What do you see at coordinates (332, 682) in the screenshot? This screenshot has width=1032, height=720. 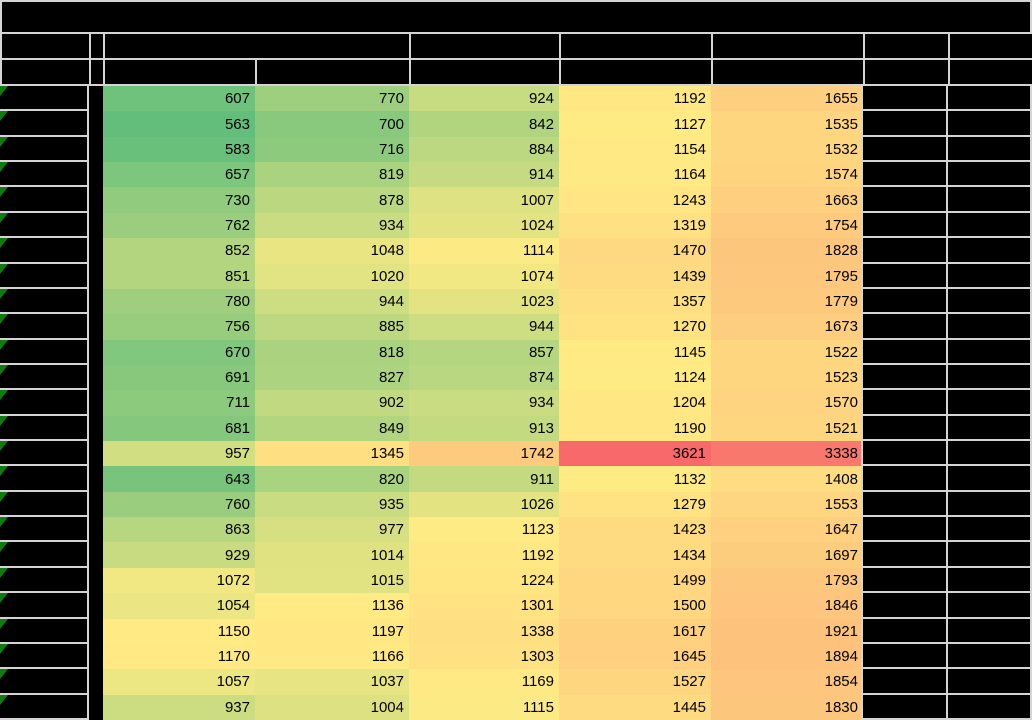 I see `value-cell: 1037` at bounding box center [332, 682].